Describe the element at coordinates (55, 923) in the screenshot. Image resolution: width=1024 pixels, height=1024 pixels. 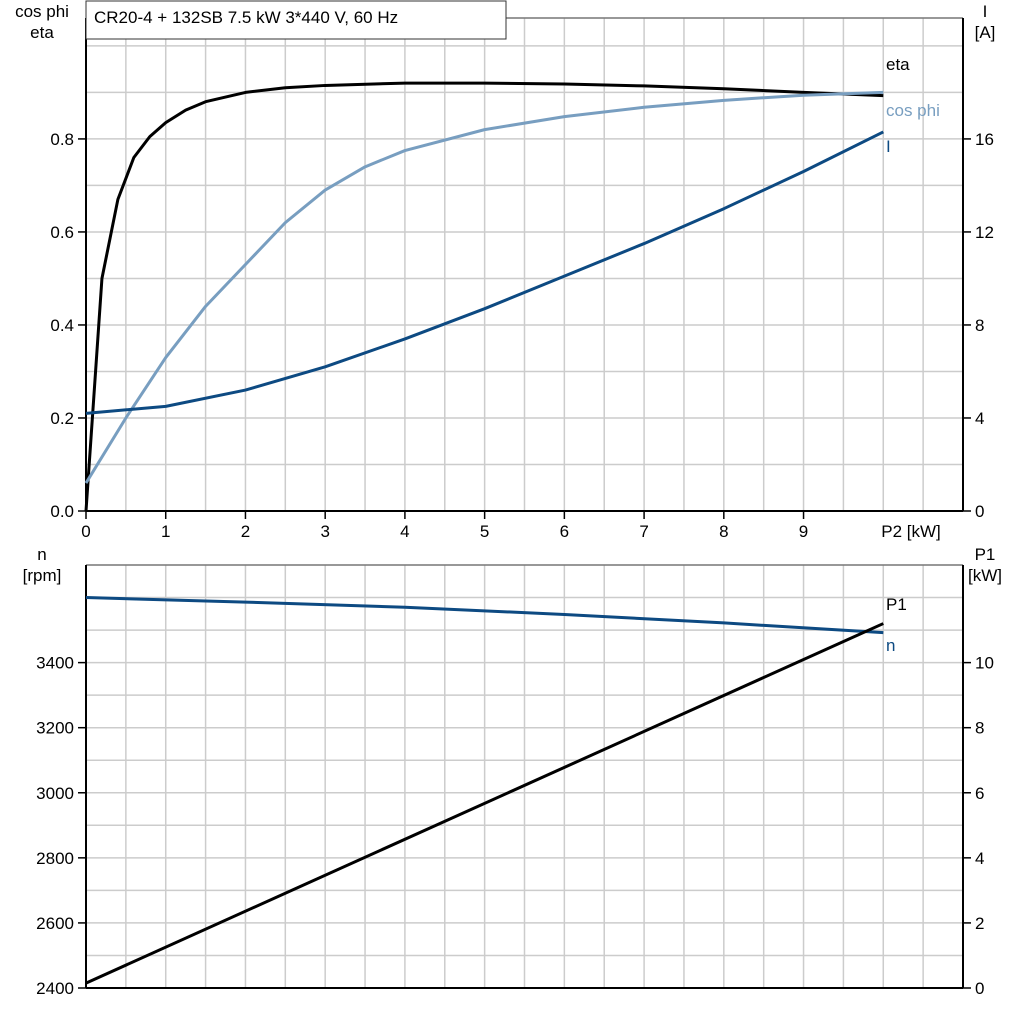
I see `left-tick-label: 2600` at that location.